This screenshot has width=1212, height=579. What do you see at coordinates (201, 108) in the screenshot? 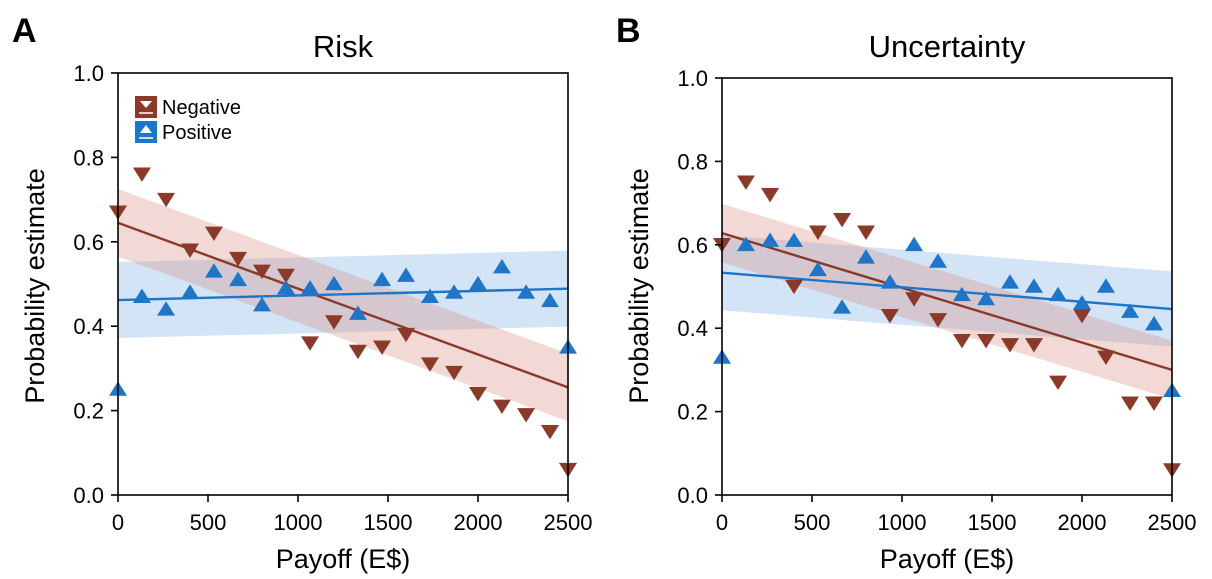
I see `legend-label-negative: Negative` at bounding box center [201, 108].